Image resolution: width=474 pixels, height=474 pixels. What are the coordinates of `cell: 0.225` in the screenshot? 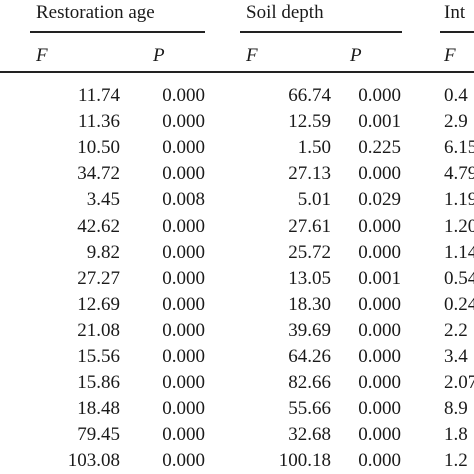 It's located at (379, 148).